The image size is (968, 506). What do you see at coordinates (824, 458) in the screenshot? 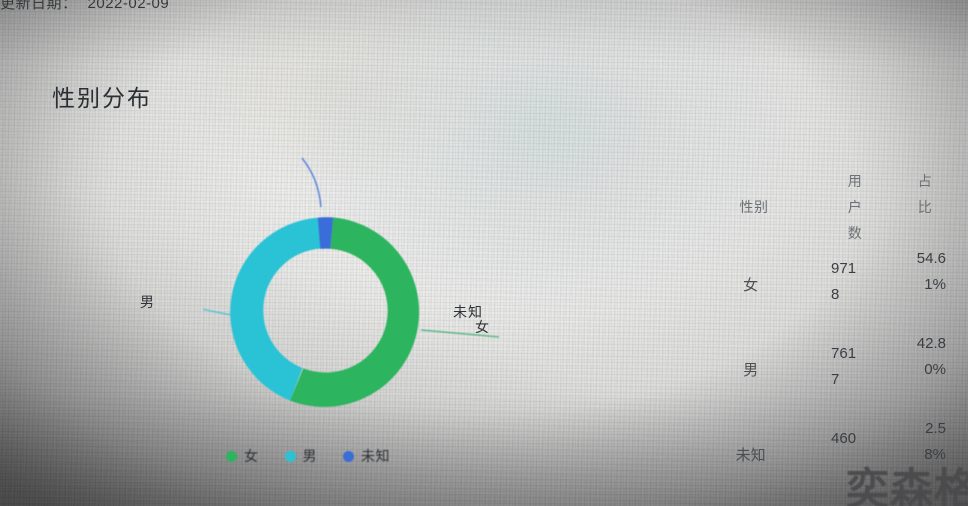
I see `table-row: 未知 460 2.58%` at bounding box center [824, 458].